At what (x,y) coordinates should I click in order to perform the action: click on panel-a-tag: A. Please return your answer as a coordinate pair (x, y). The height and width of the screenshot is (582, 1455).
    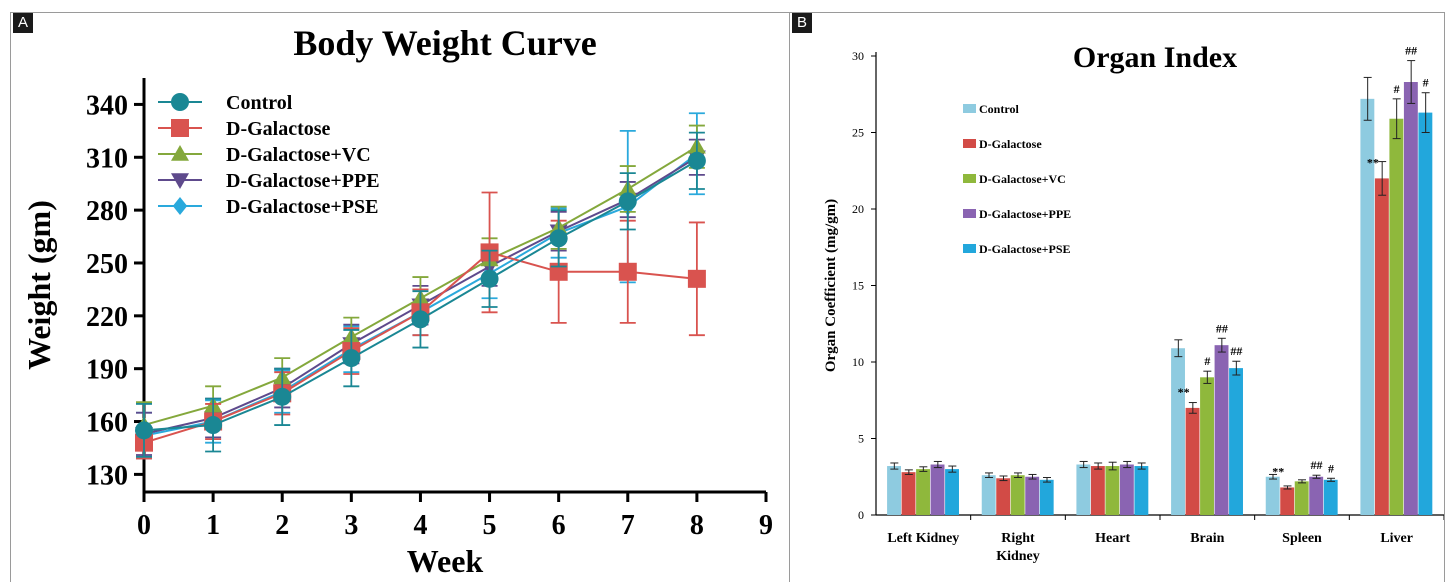
    Looking at the image, I should click on (23, 23).